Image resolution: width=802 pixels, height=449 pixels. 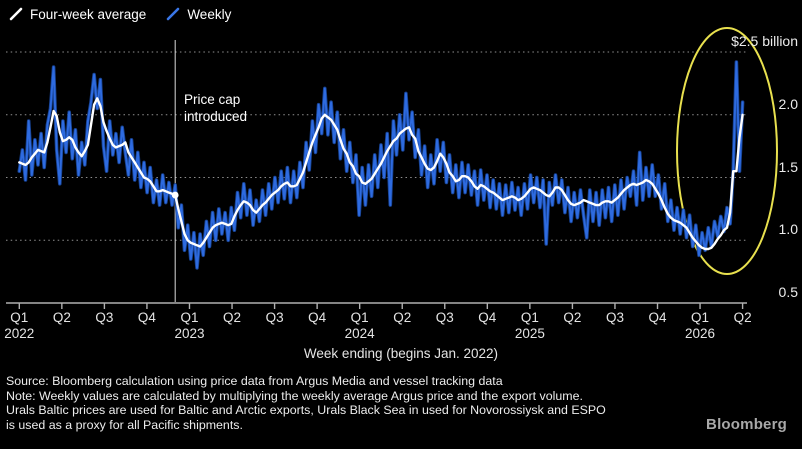 I want to click on y-axis-label: 1.5, so click(x=788, y=166).